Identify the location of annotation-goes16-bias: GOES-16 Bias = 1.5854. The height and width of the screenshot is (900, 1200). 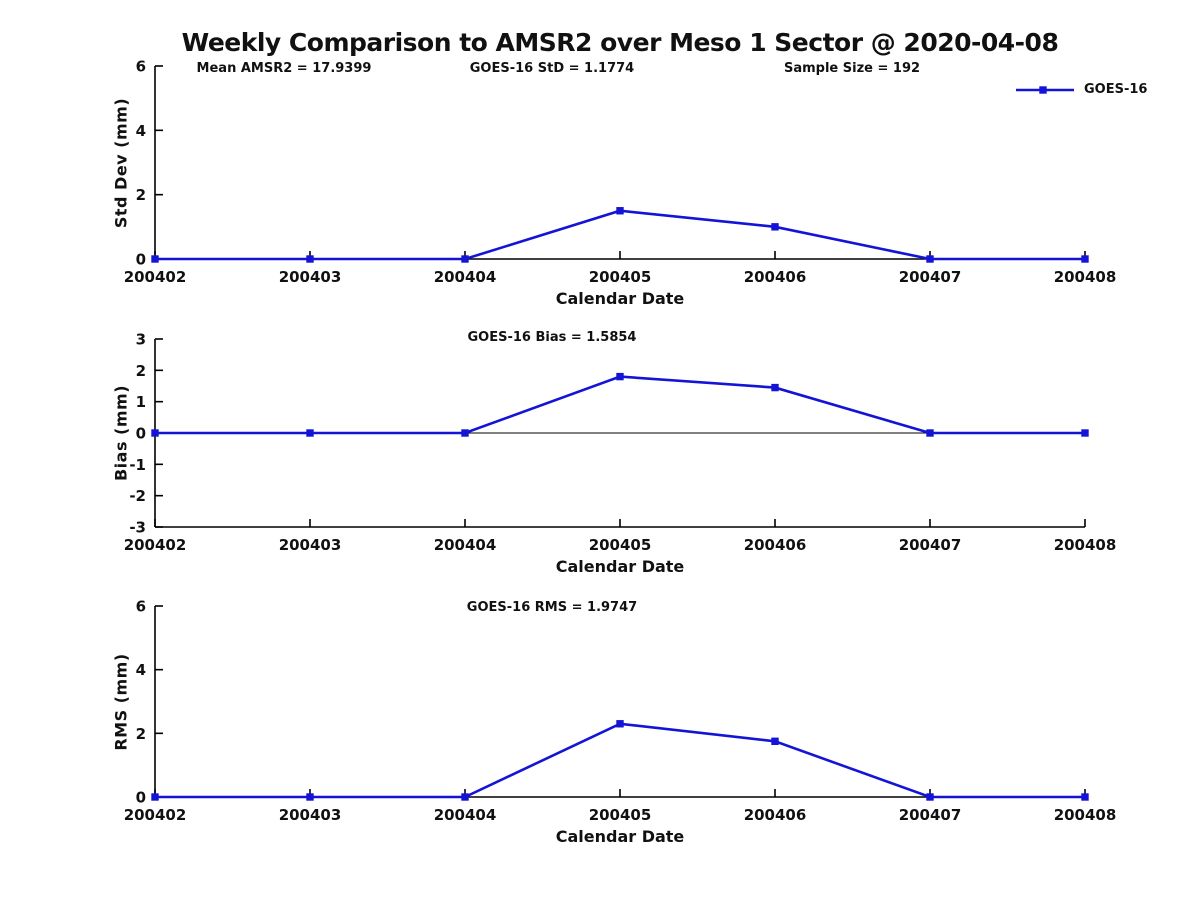
(552, 337).